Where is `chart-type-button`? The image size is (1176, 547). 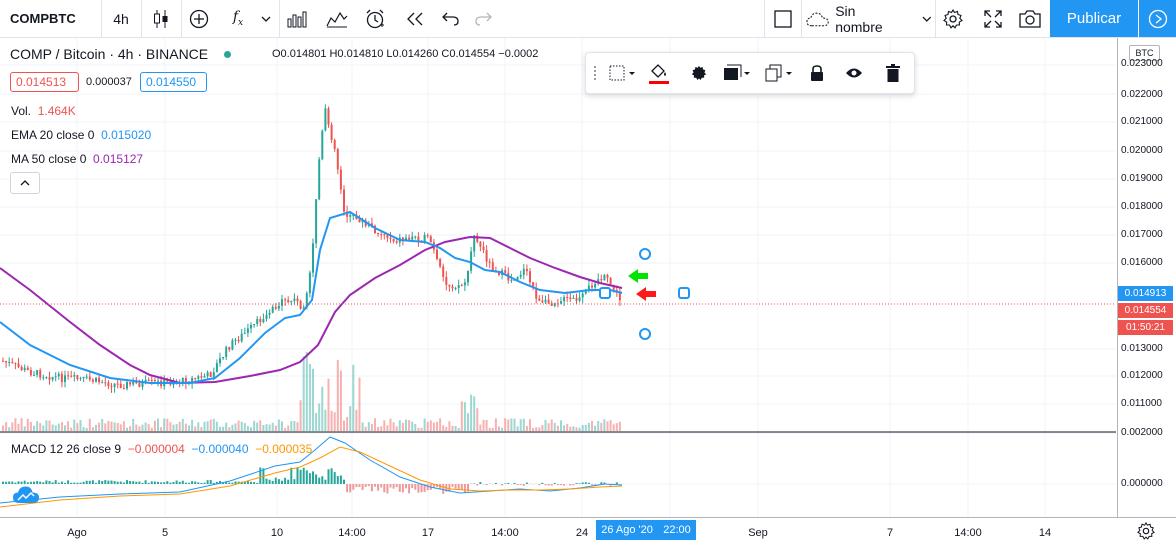
chart-type-button is located at coordinates (161, 18).